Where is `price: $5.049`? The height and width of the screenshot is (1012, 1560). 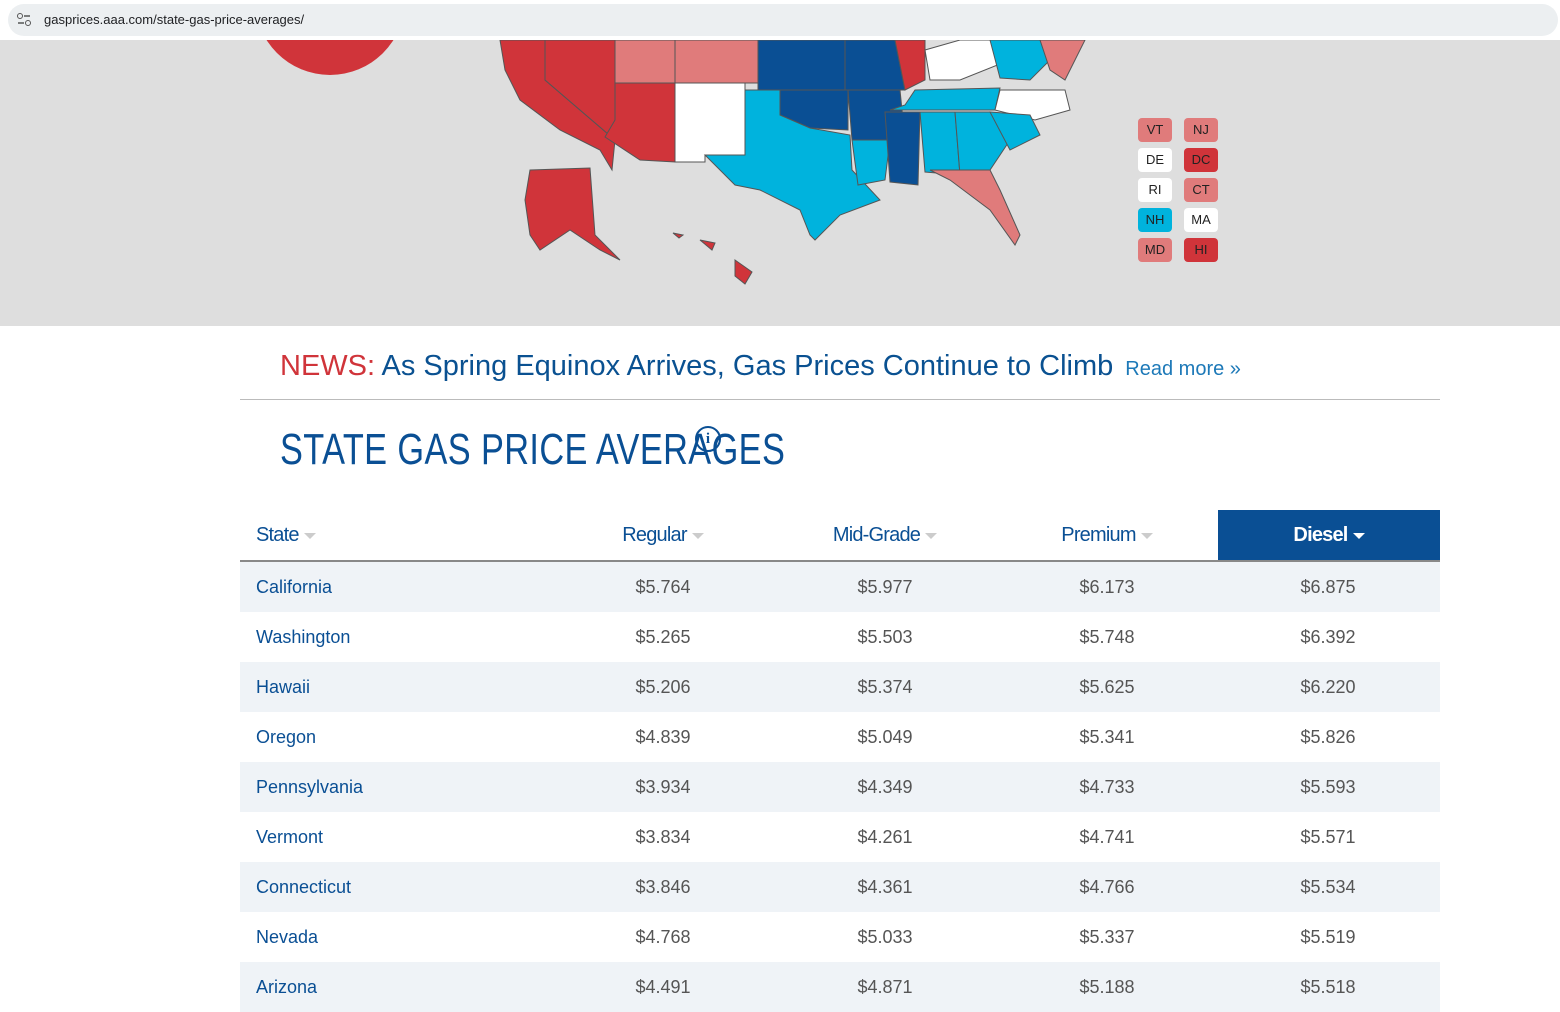 price: $5.049 is located at coordinates (885, 737).